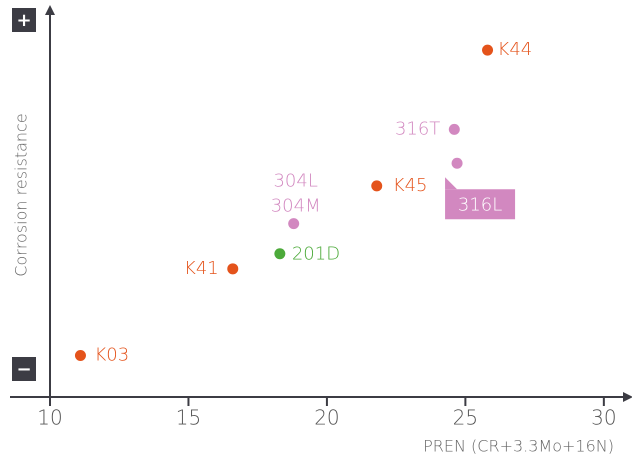 This screenshot has width=632, height=459. What do you see at coordinates (465, 418) in the screenshot?
I see `x-tick-label: 25` at bounding box center [465, 418].